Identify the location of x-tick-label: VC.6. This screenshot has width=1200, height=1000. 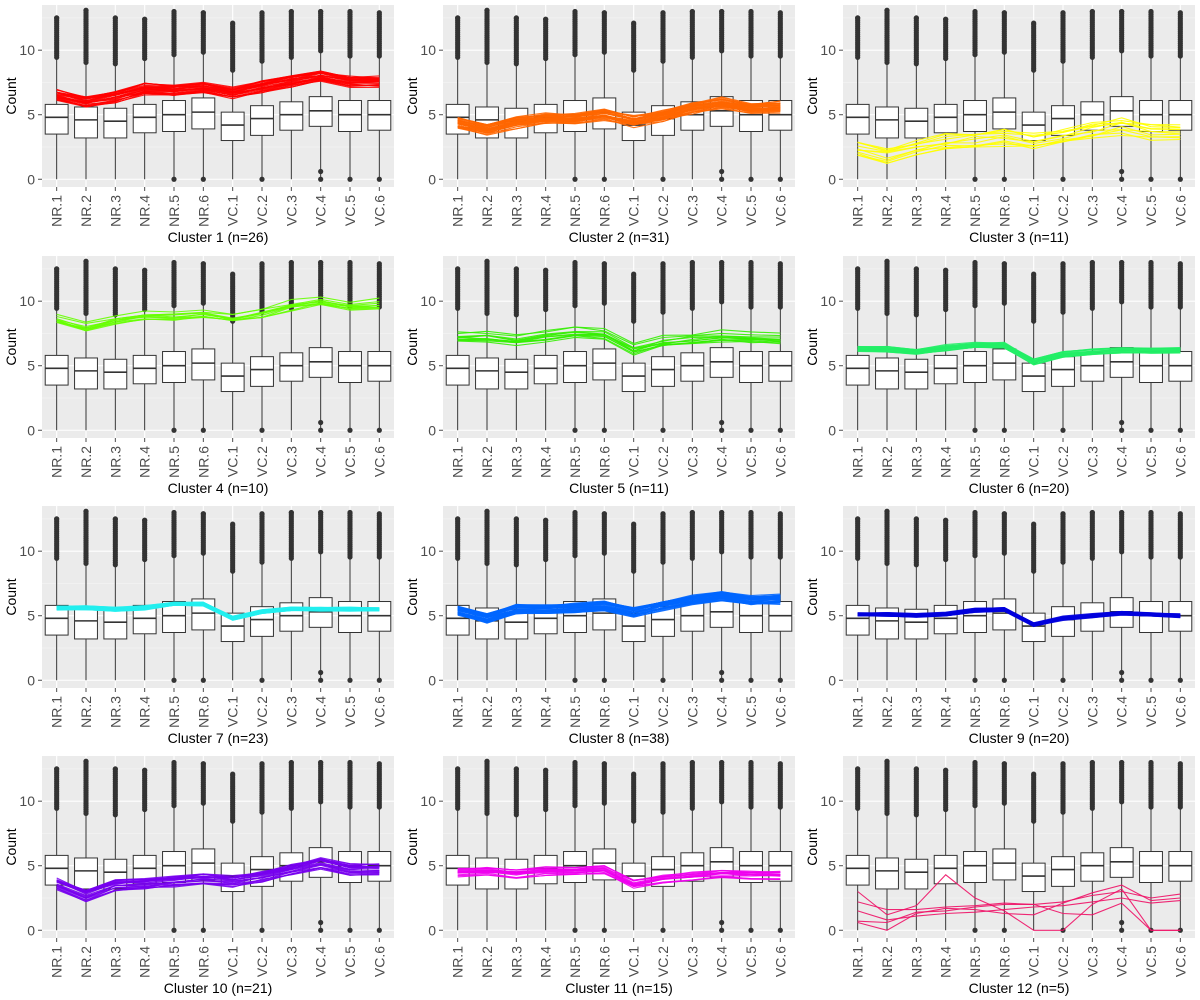
(379, 711).